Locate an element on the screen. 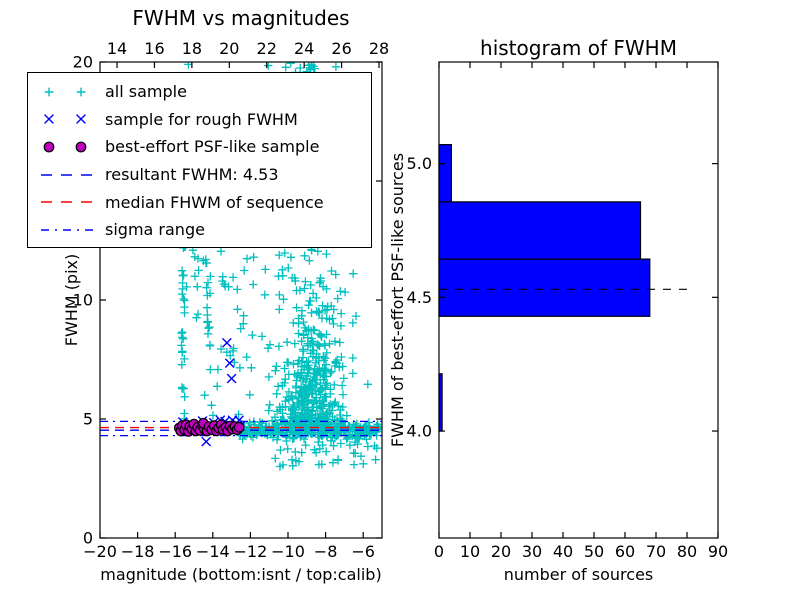 The width and height of the screenshot is (800, 600). tick-label: −10 is located at coordinates (288, 551).